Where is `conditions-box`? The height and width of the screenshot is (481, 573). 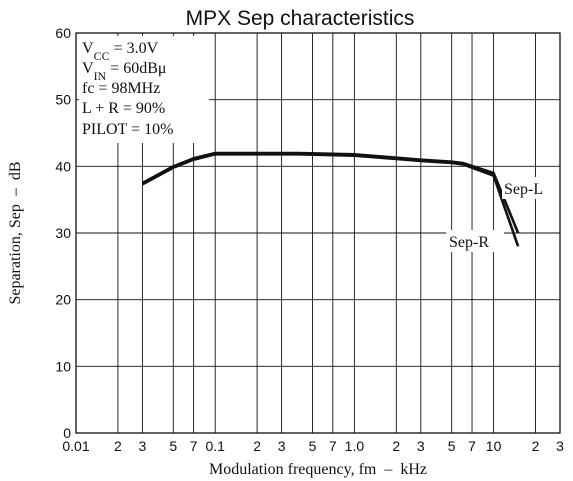
conditions-box is located at coordinates (144, 89).